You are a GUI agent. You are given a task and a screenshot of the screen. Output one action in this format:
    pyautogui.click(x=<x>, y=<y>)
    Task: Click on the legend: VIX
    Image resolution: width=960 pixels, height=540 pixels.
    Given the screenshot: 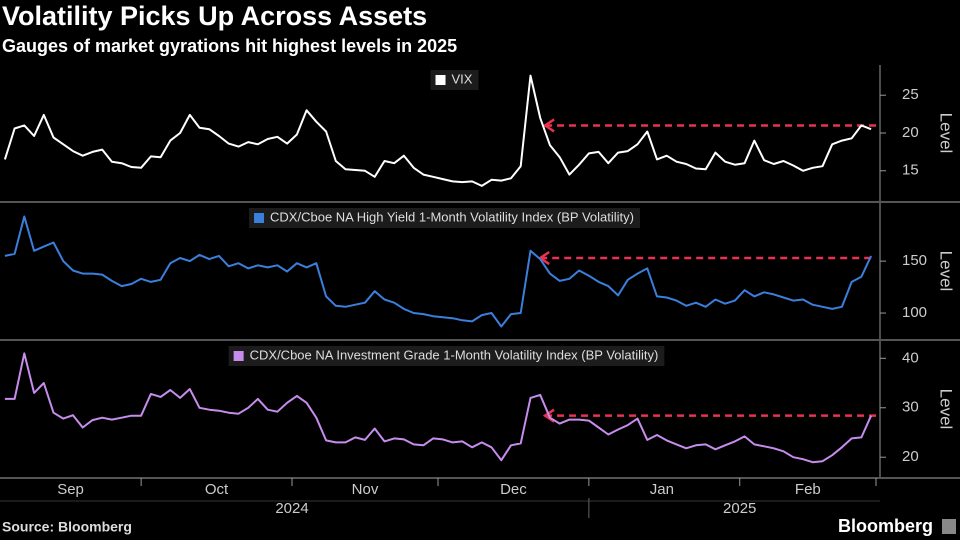 What is the action you would take?
    pyautogui.click(x=454, y=80)
    